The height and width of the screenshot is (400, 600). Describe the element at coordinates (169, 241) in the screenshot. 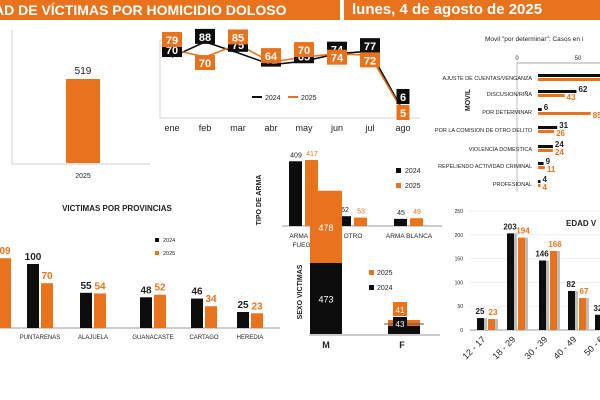

I see `provincias-legend-2024: 2024` at that location.